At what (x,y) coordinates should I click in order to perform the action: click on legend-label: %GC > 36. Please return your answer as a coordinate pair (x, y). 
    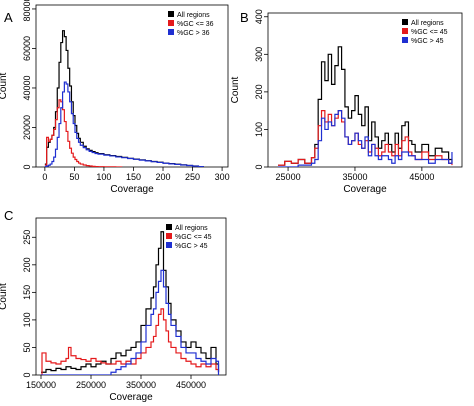
    Looking at the image, I should click on (193, 33).